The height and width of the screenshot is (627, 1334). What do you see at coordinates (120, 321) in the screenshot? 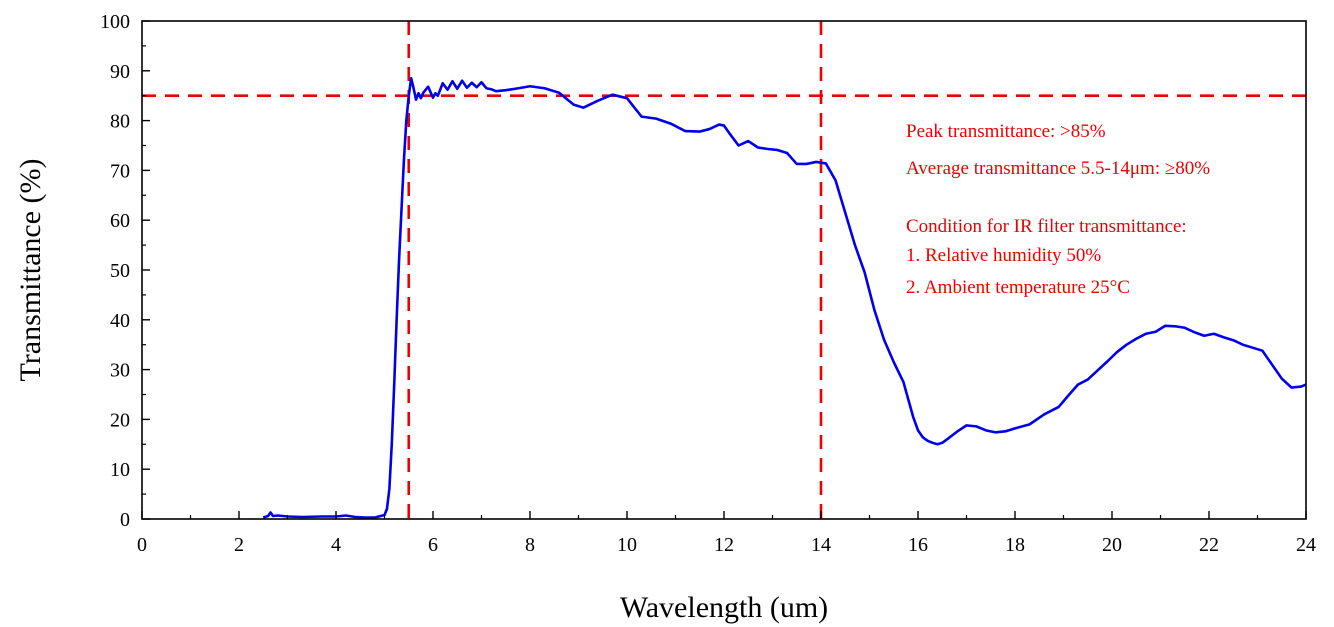
I see `y-tick-label: 40` at bounding box center [120, 321].